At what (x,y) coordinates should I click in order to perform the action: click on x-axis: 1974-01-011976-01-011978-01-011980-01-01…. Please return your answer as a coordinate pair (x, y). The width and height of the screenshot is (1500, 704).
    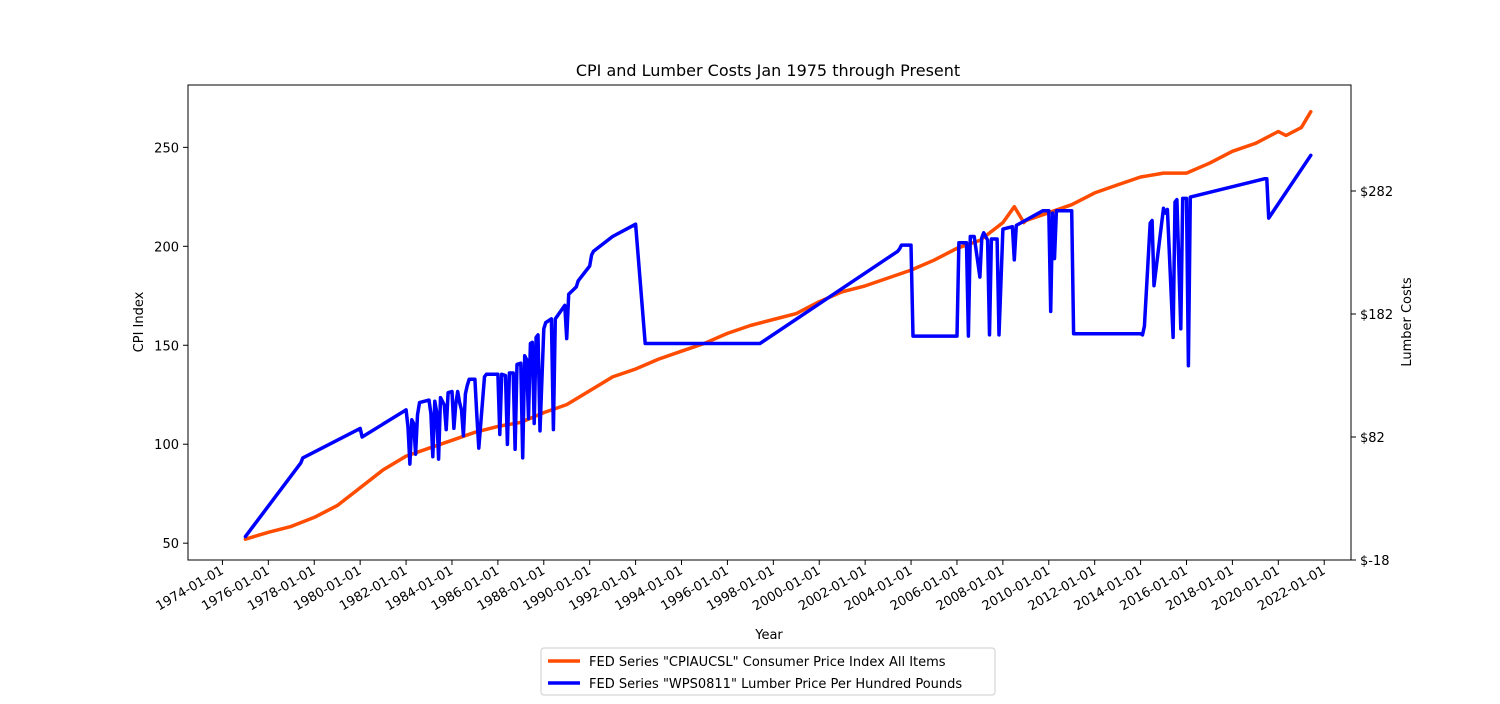
    Looking at the image, I should click on (740, 587).